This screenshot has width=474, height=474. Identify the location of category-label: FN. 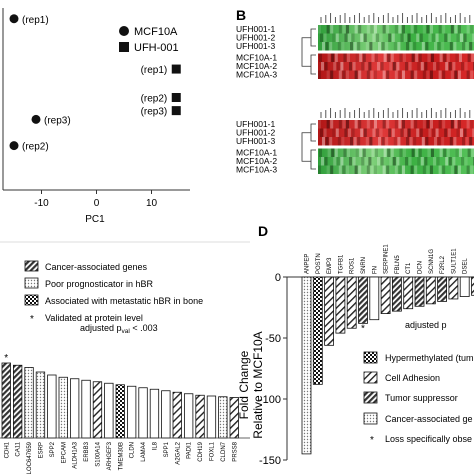
(375, 270).